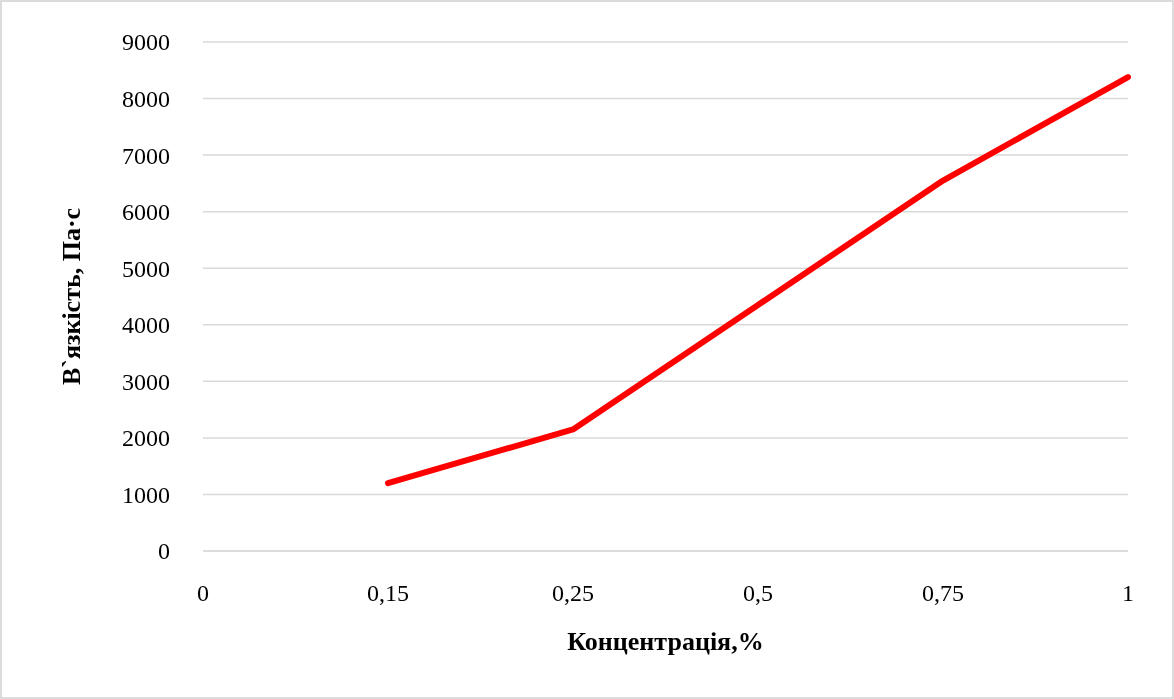 The image size is (1174, 699). Describe the element at coordinates (146, 212) in the screenshot. I see `y-tick-label: 6000` at that location.